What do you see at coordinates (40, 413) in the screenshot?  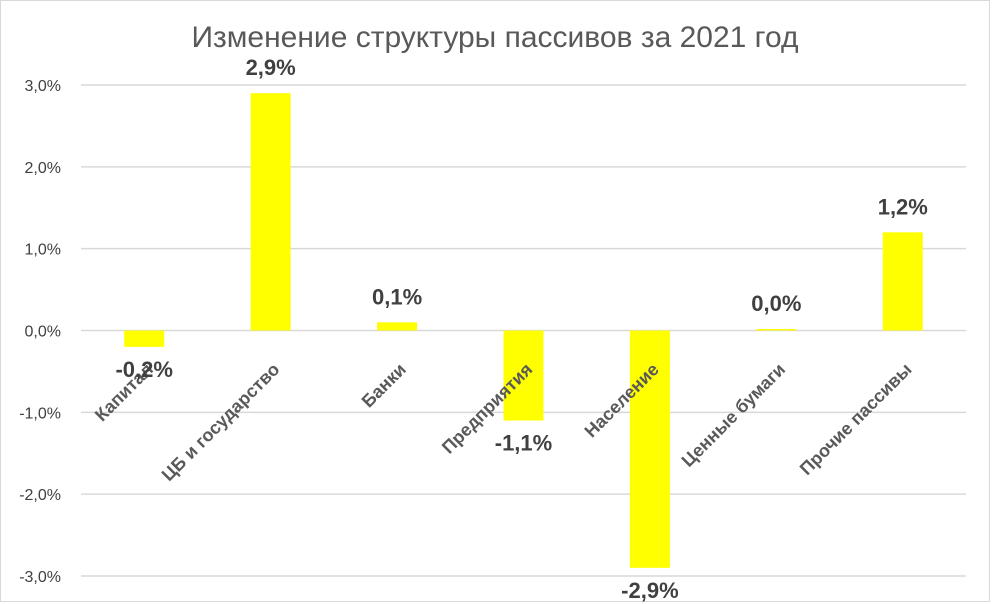 I see `y-tick-label: -1,0%` at bounding box center [40, 413].